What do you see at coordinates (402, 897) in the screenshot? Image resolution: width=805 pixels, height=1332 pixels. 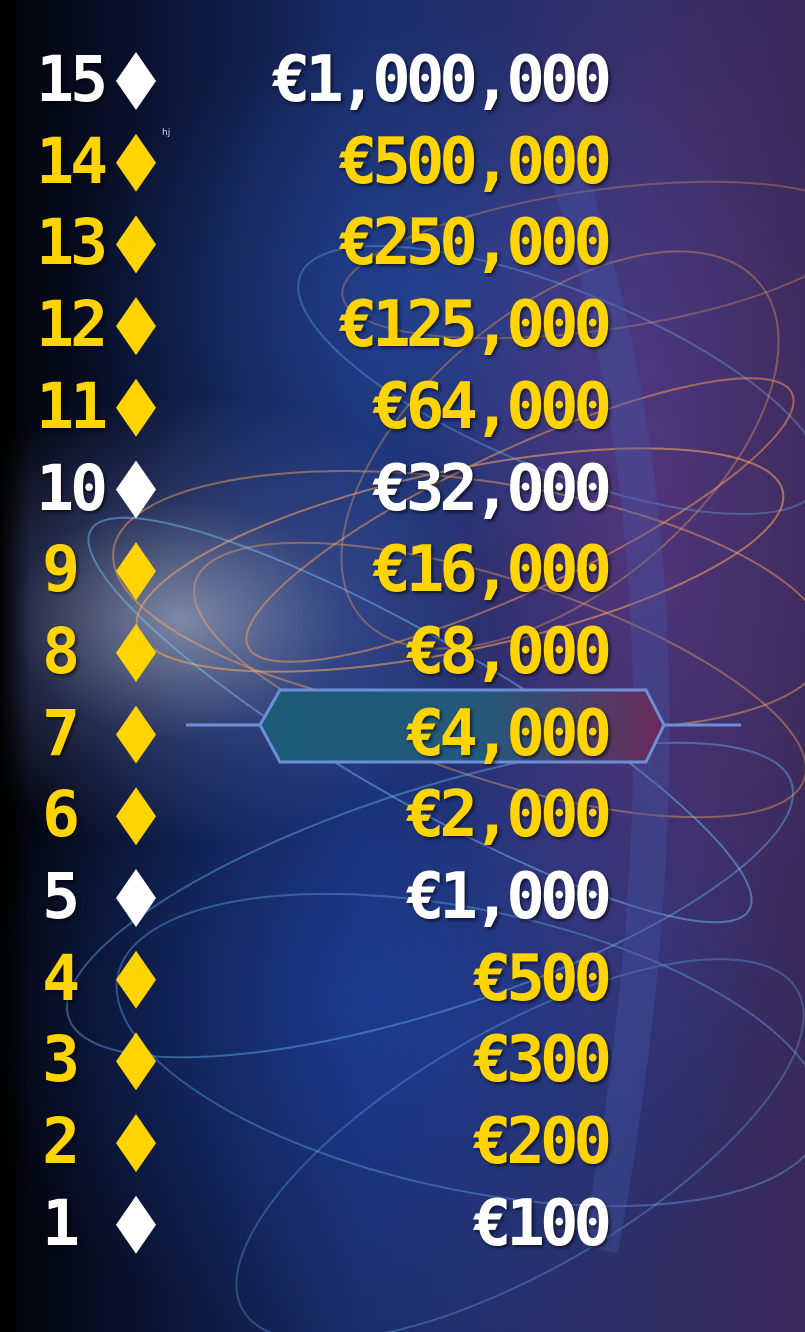 I see `ladder-rung-5: 5 €1,000` at bounding box center [402, 897].